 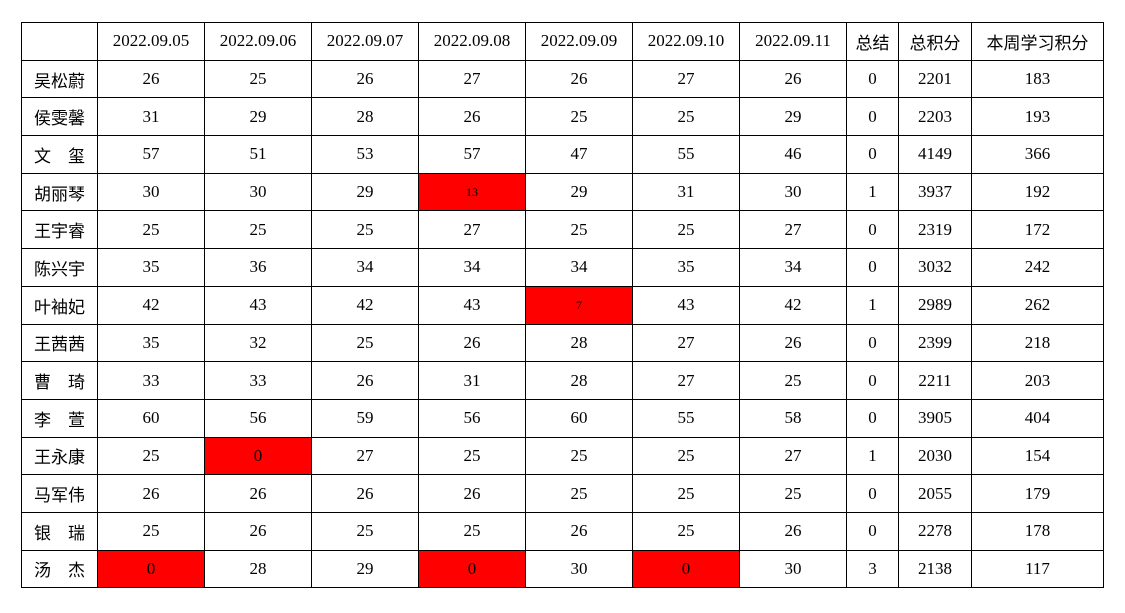 I want to click on day-score-cell: 34, so click(x=472, y=267).